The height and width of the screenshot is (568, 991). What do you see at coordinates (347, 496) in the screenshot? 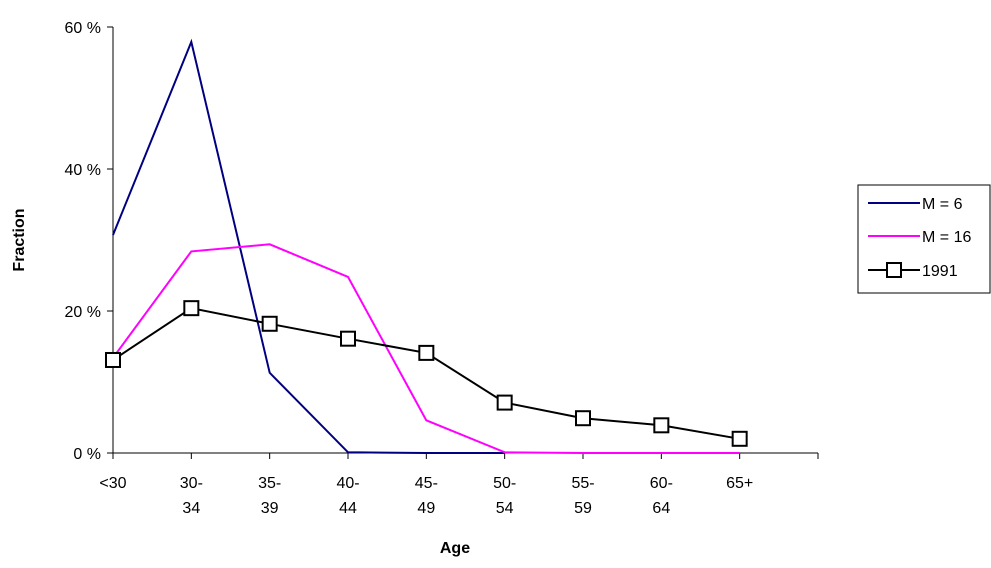
I see `x-tick-label: 40-44` at bounding box center [347, 496].